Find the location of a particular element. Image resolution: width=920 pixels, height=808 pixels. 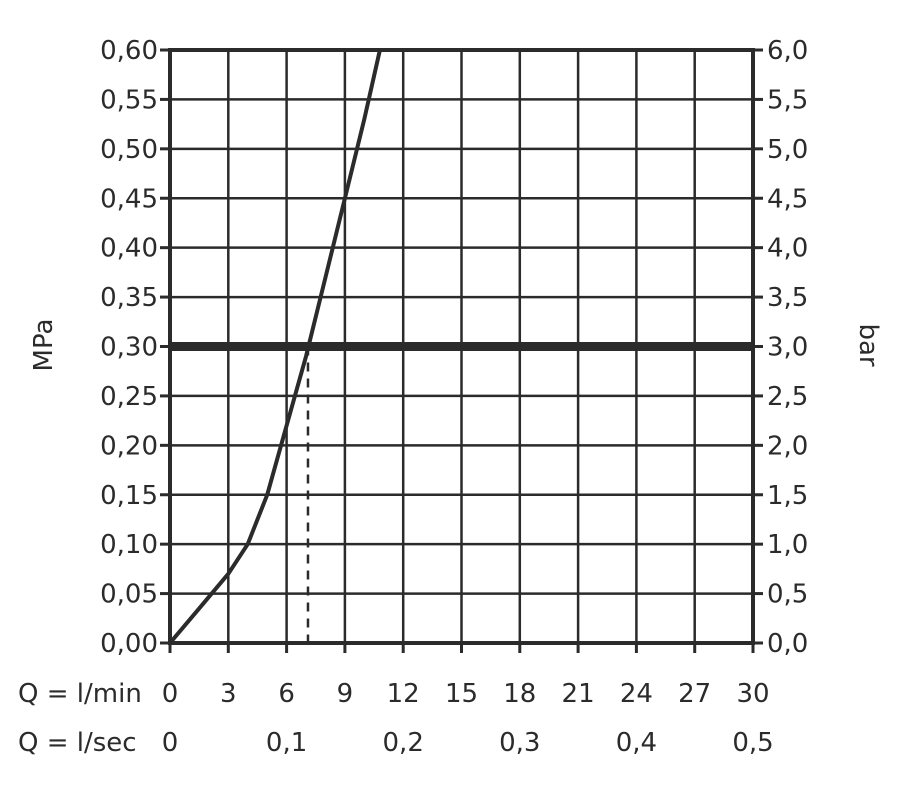

right-tick-label: 5,0 is located at coordinates (787, 150).